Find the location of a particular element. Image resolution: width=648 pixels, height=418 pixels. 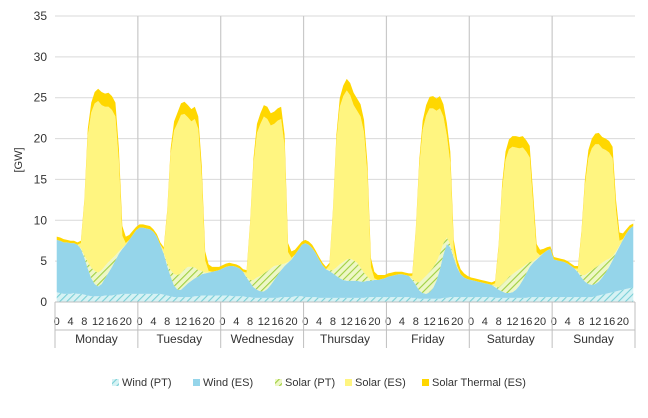

legend-label-solar-es: Solar (ES) is located at coordinates (380, 383).